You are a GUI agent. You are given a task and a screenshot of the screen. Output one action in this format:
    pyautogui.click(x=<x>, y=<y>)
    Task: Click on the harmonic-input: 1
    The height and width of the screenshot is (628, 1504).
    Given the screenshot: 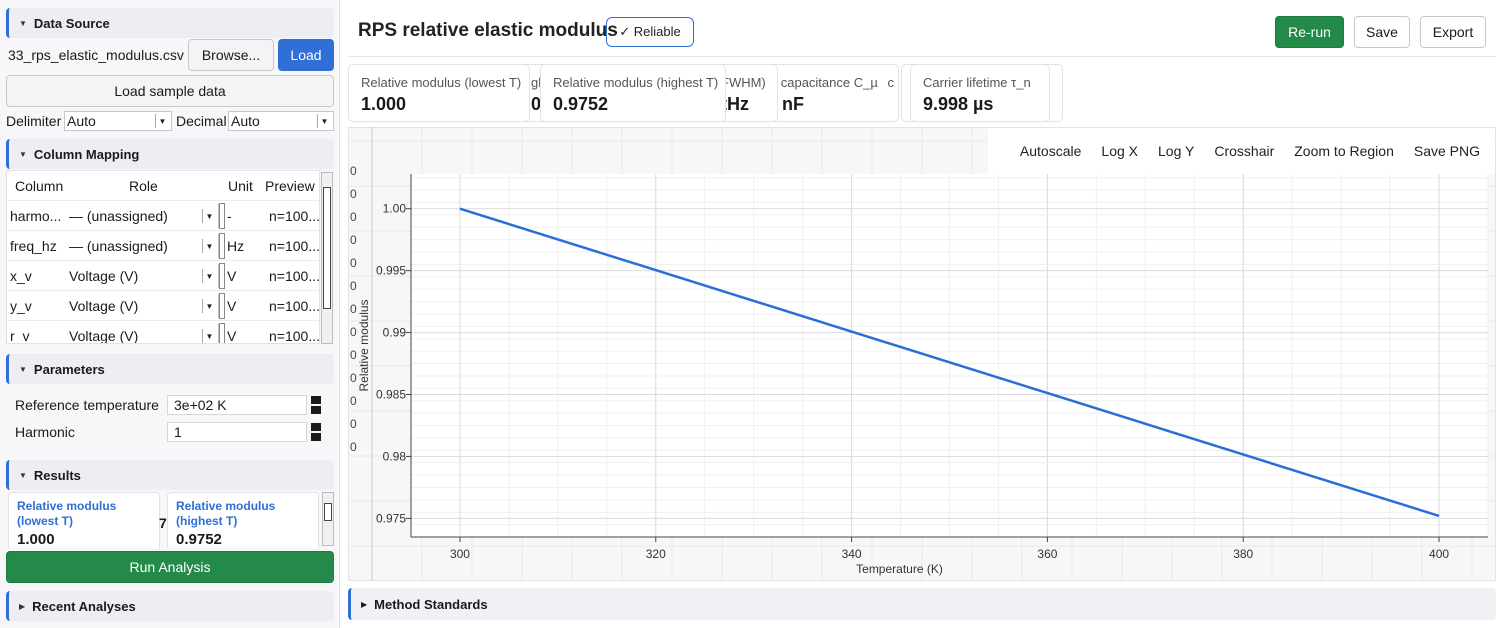 What is the action you would take?
    pyautogui.click(x=237, y=432)
    